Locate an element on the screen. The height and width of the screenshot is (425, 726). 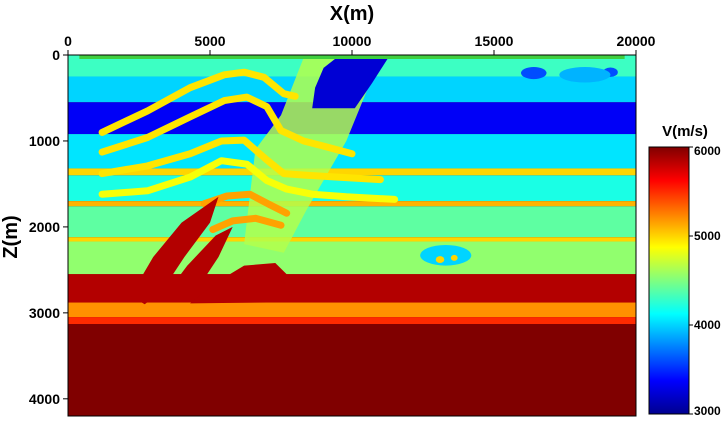
colorbar-tick-label: 5000 is located at coordinates (707, 236).